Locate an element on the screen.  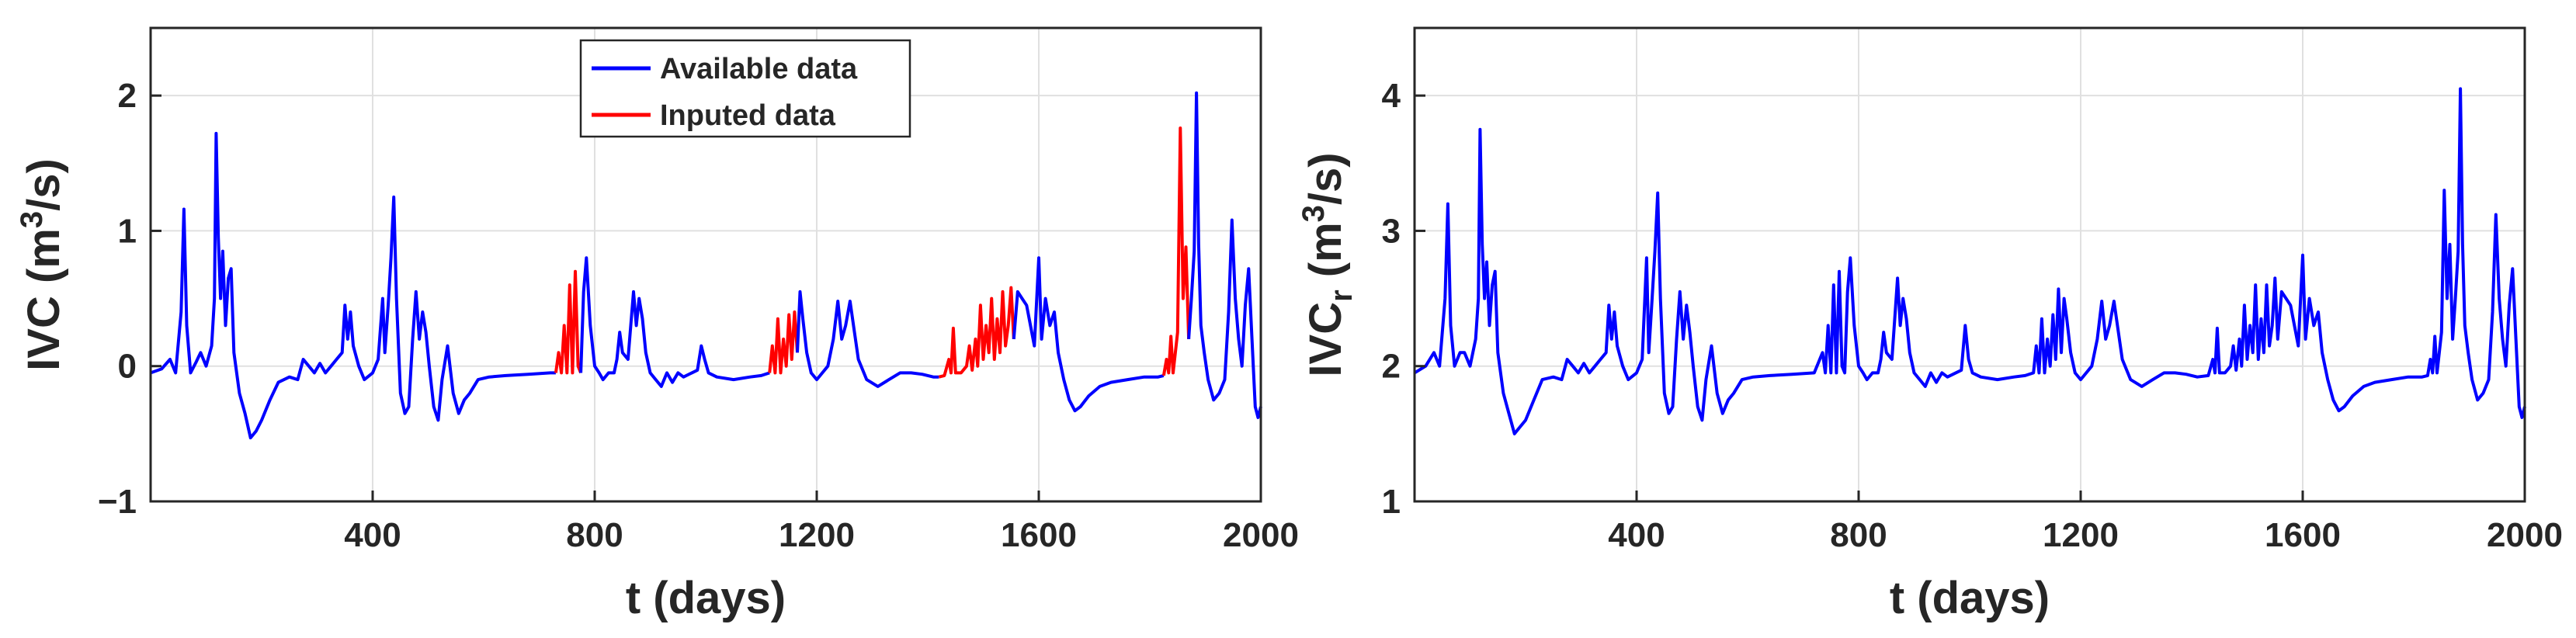
y-axis-label-sub: r is located at coordinates (1341, 296).